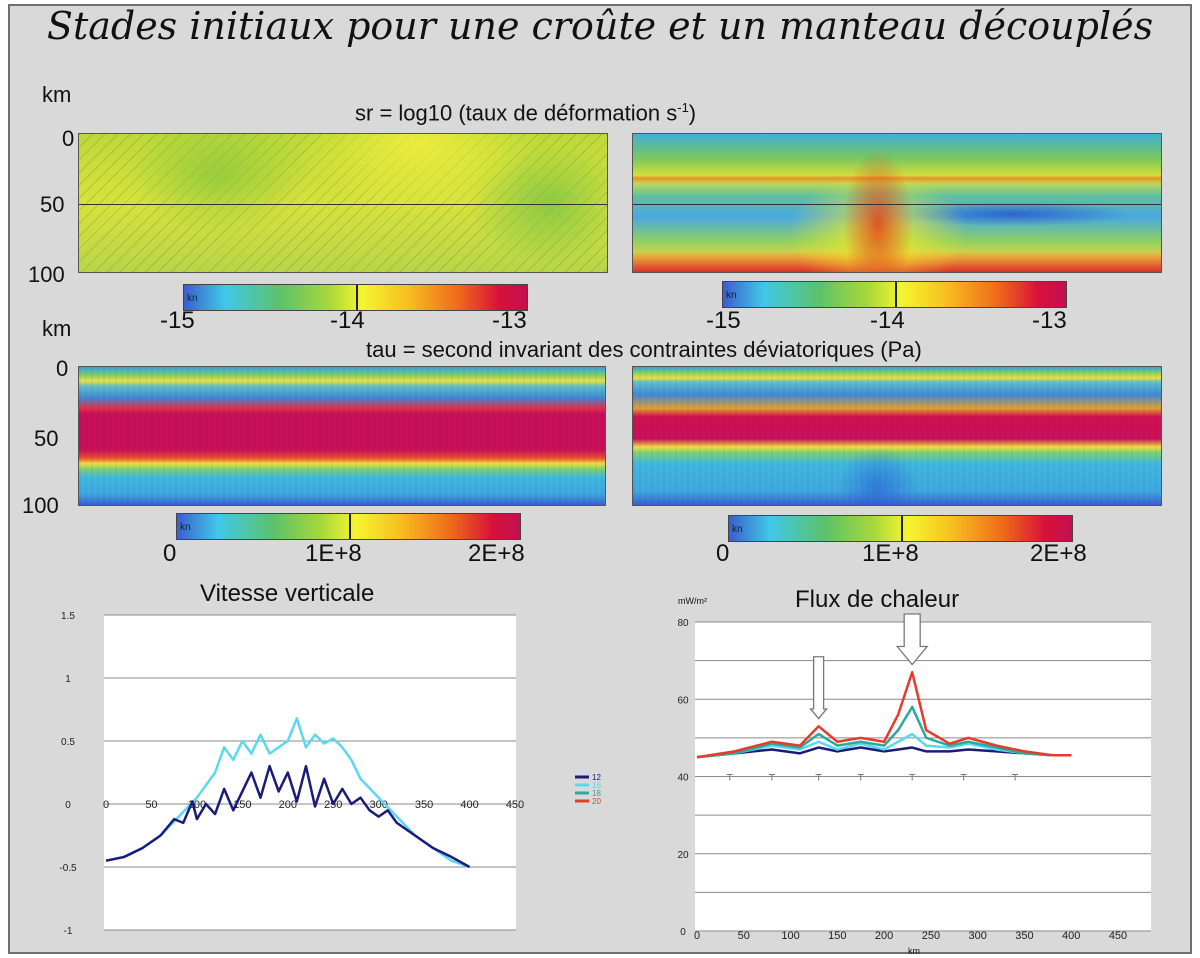 The image size is (1200, 958). What do you see at coordinates (509, 320) in the screenshot?
I see `sr-cb-left-tick-max: -13` at bounding box center [509, 320].